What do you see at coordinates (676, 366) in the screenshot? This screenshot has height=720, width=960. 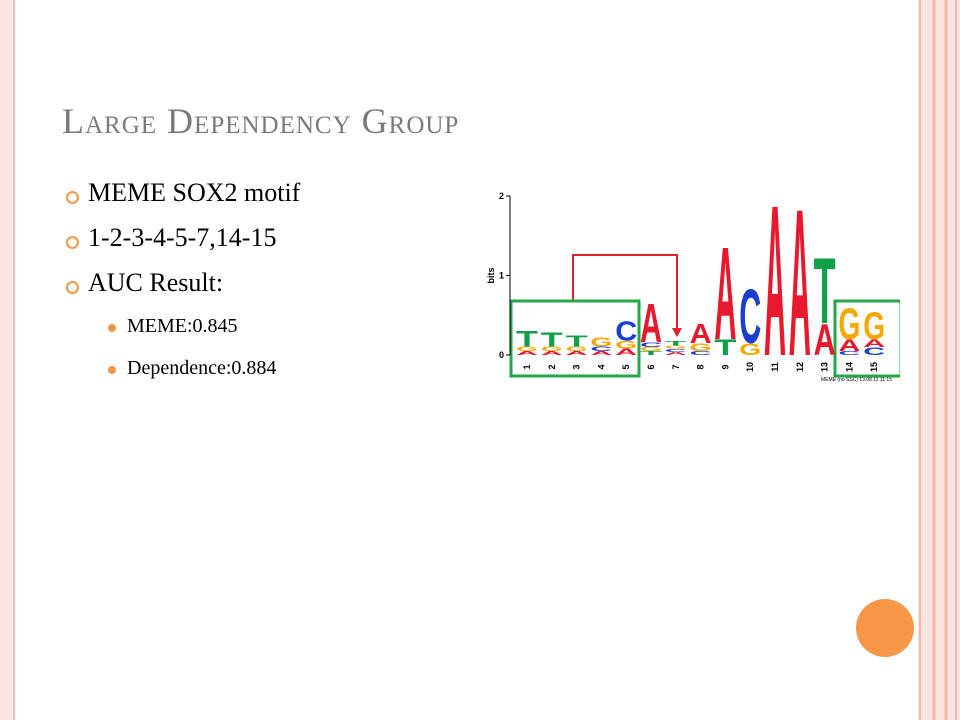 I see `x-tick-label: 7` at bounding box center [676, 366].